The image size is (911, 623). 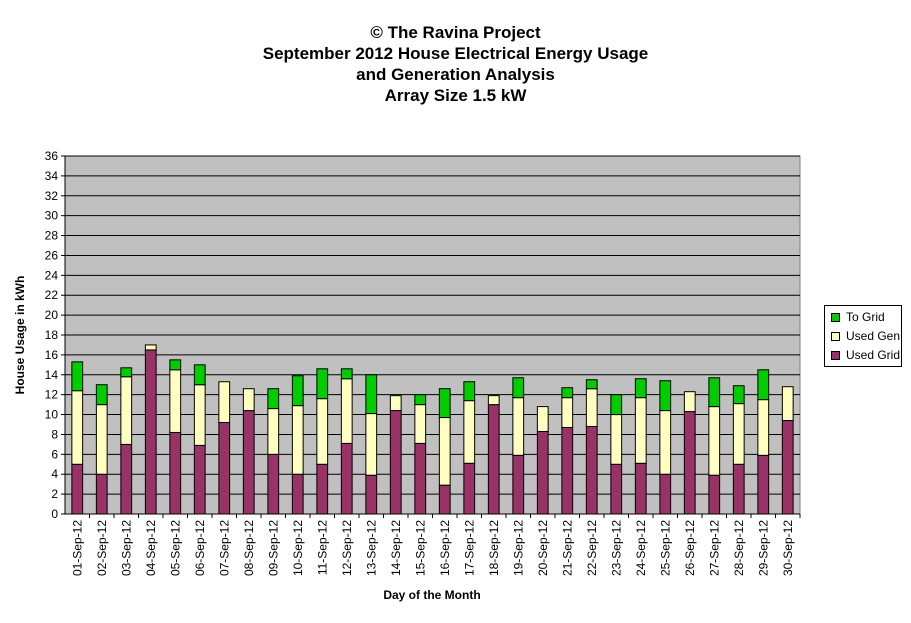 I want to click on x-tick-label: 30-Sep-12, so click(x=788, y=548).